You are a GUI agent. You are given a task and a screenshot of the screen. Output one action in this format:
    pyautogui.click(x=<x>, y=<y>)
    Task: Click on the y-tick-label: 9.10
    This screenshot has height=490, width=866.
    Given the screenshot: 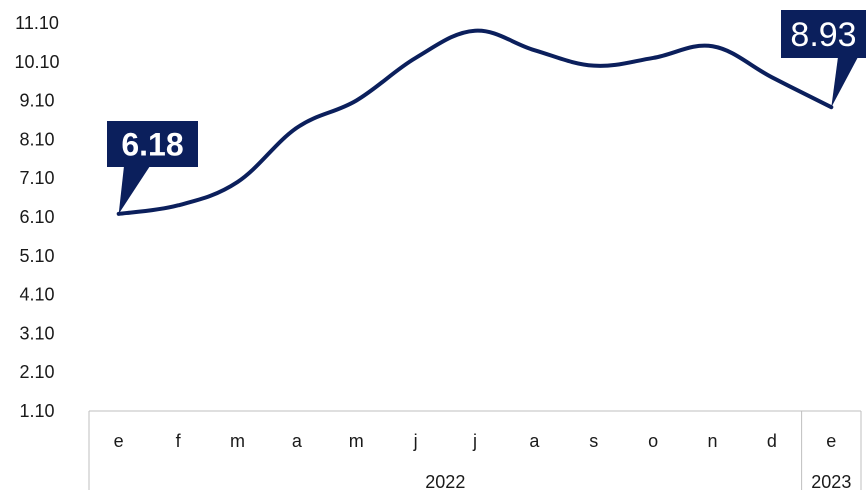 What is the action you would take?
    pyautogui.click(x=36, y=101)
    